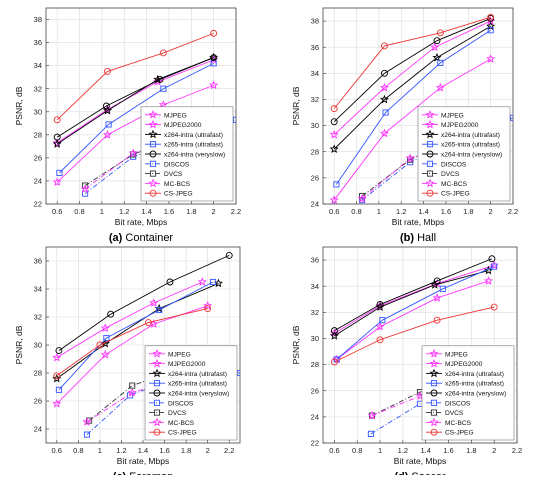  What do you see at coordinates (356, 211) in the screenshot?
I see `x-tick-label: 0.8` at bounding box center [356, 211].